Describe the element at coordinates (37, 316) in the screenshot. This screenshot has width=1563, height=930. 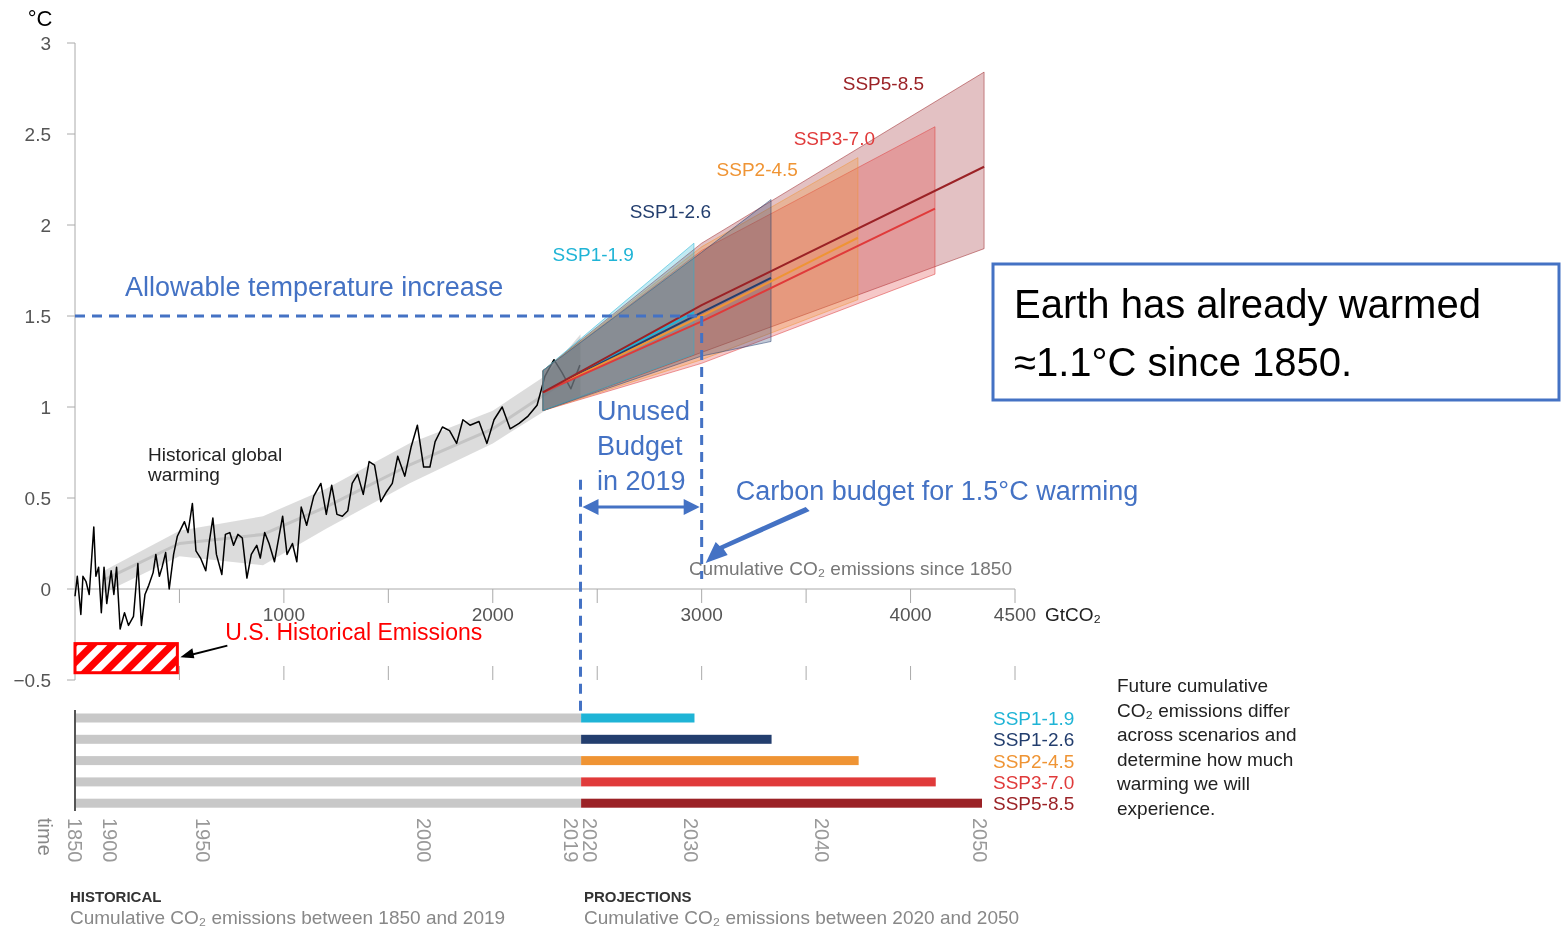
I see `y-tick-label: 1.5` at that location.